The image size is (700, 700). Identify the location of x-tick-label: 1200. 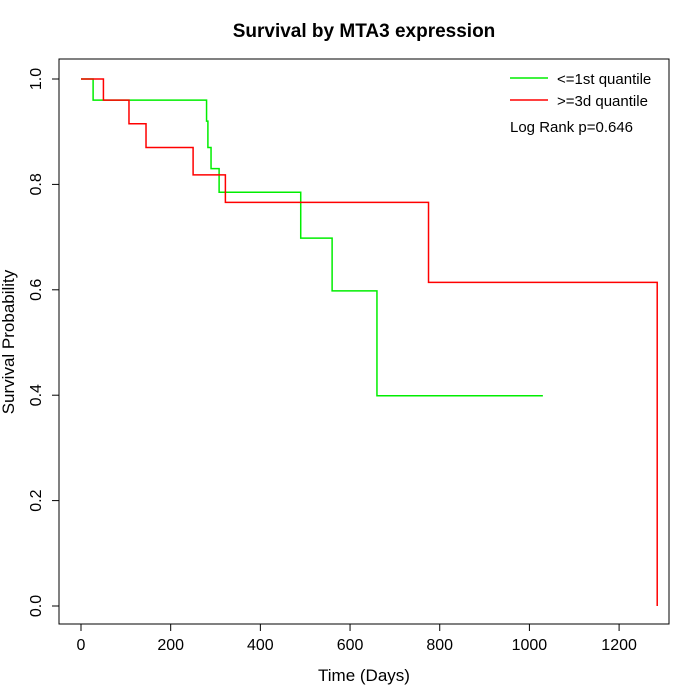
(619, 645).